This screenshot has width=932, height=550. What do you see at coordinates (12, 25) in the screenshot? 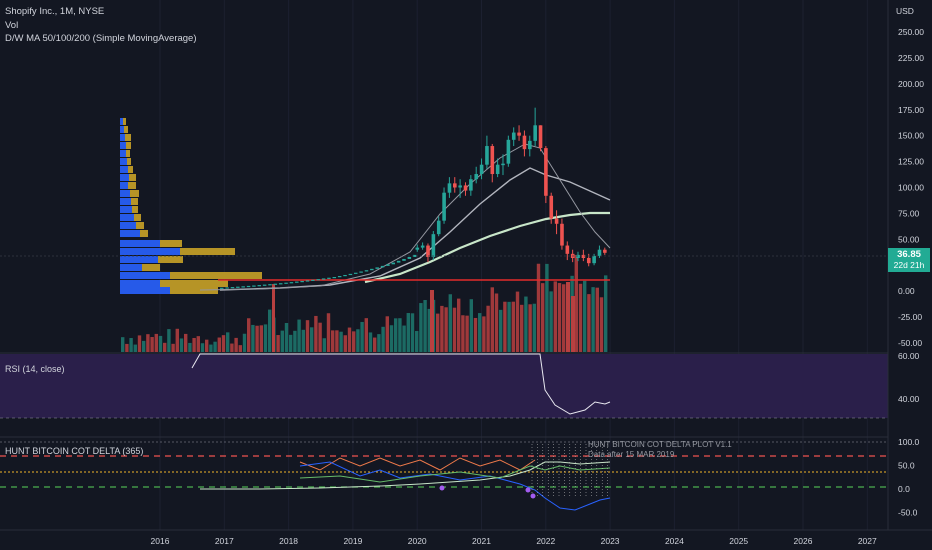
I see `volume-indicator-label: Vol` at bounding box center [12, 25].